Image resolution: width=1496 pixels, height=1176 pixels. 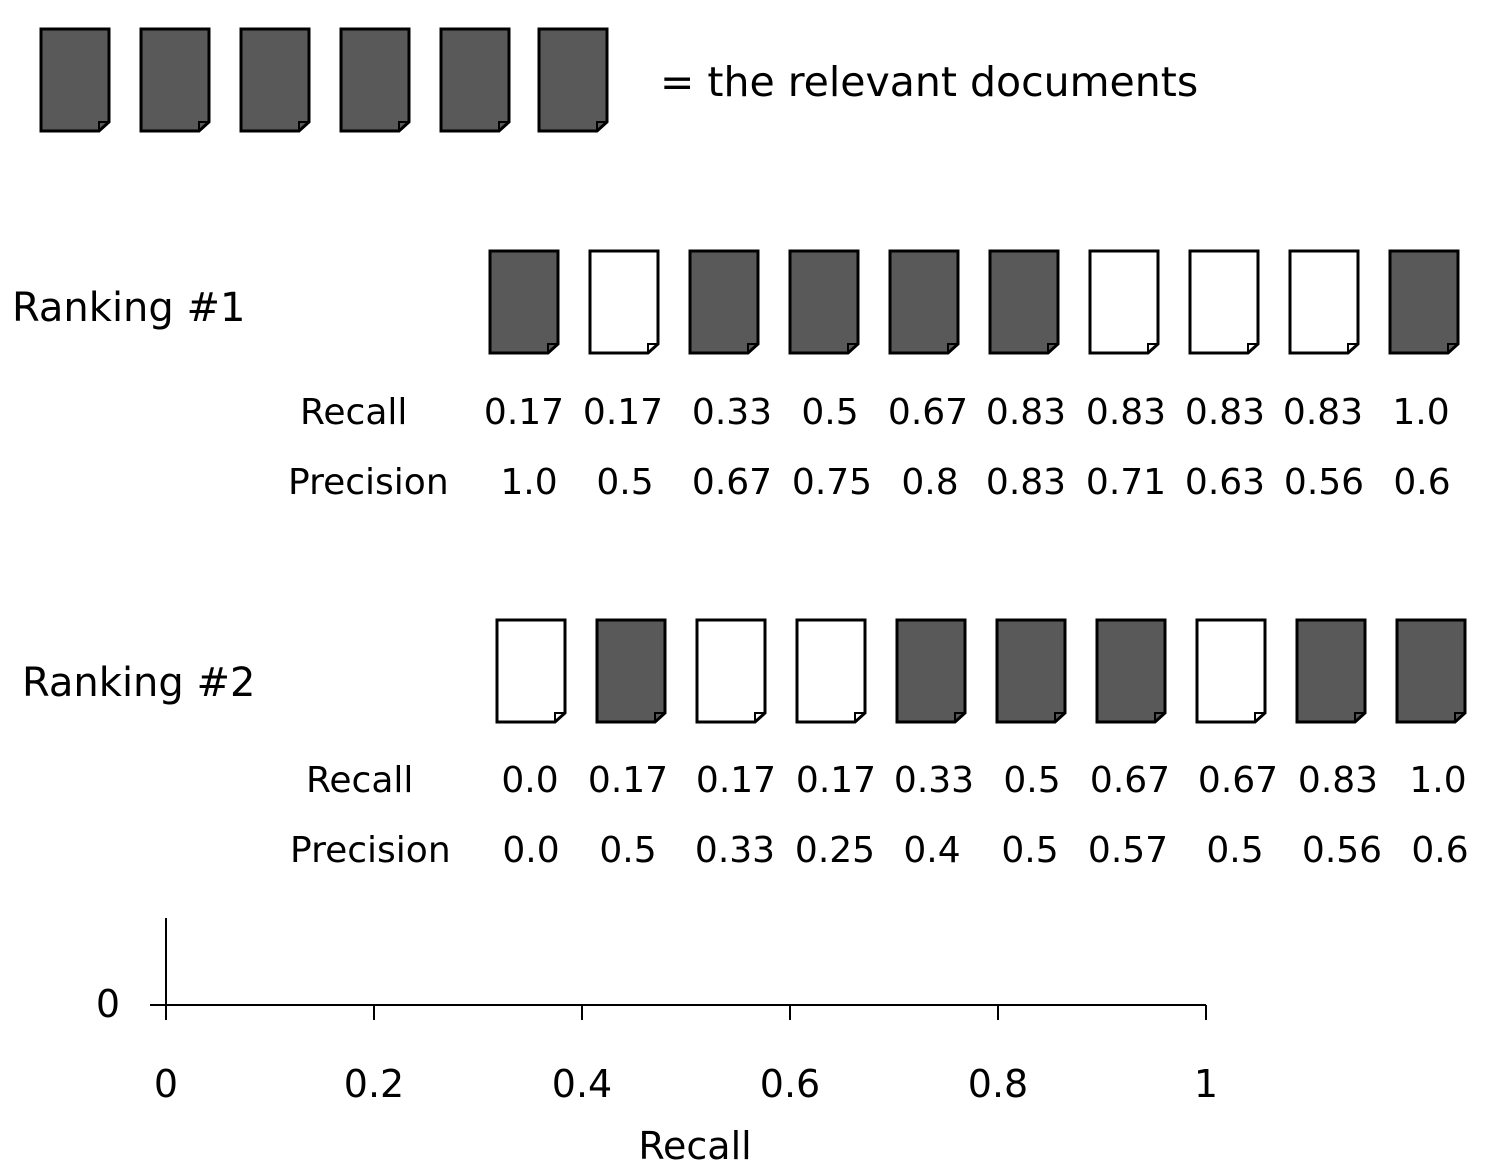 What do you see at coordinates (129, 308) in the screenshot?
I see `ranking-1-title: Ranking #1` at bounding box center [129, 308].